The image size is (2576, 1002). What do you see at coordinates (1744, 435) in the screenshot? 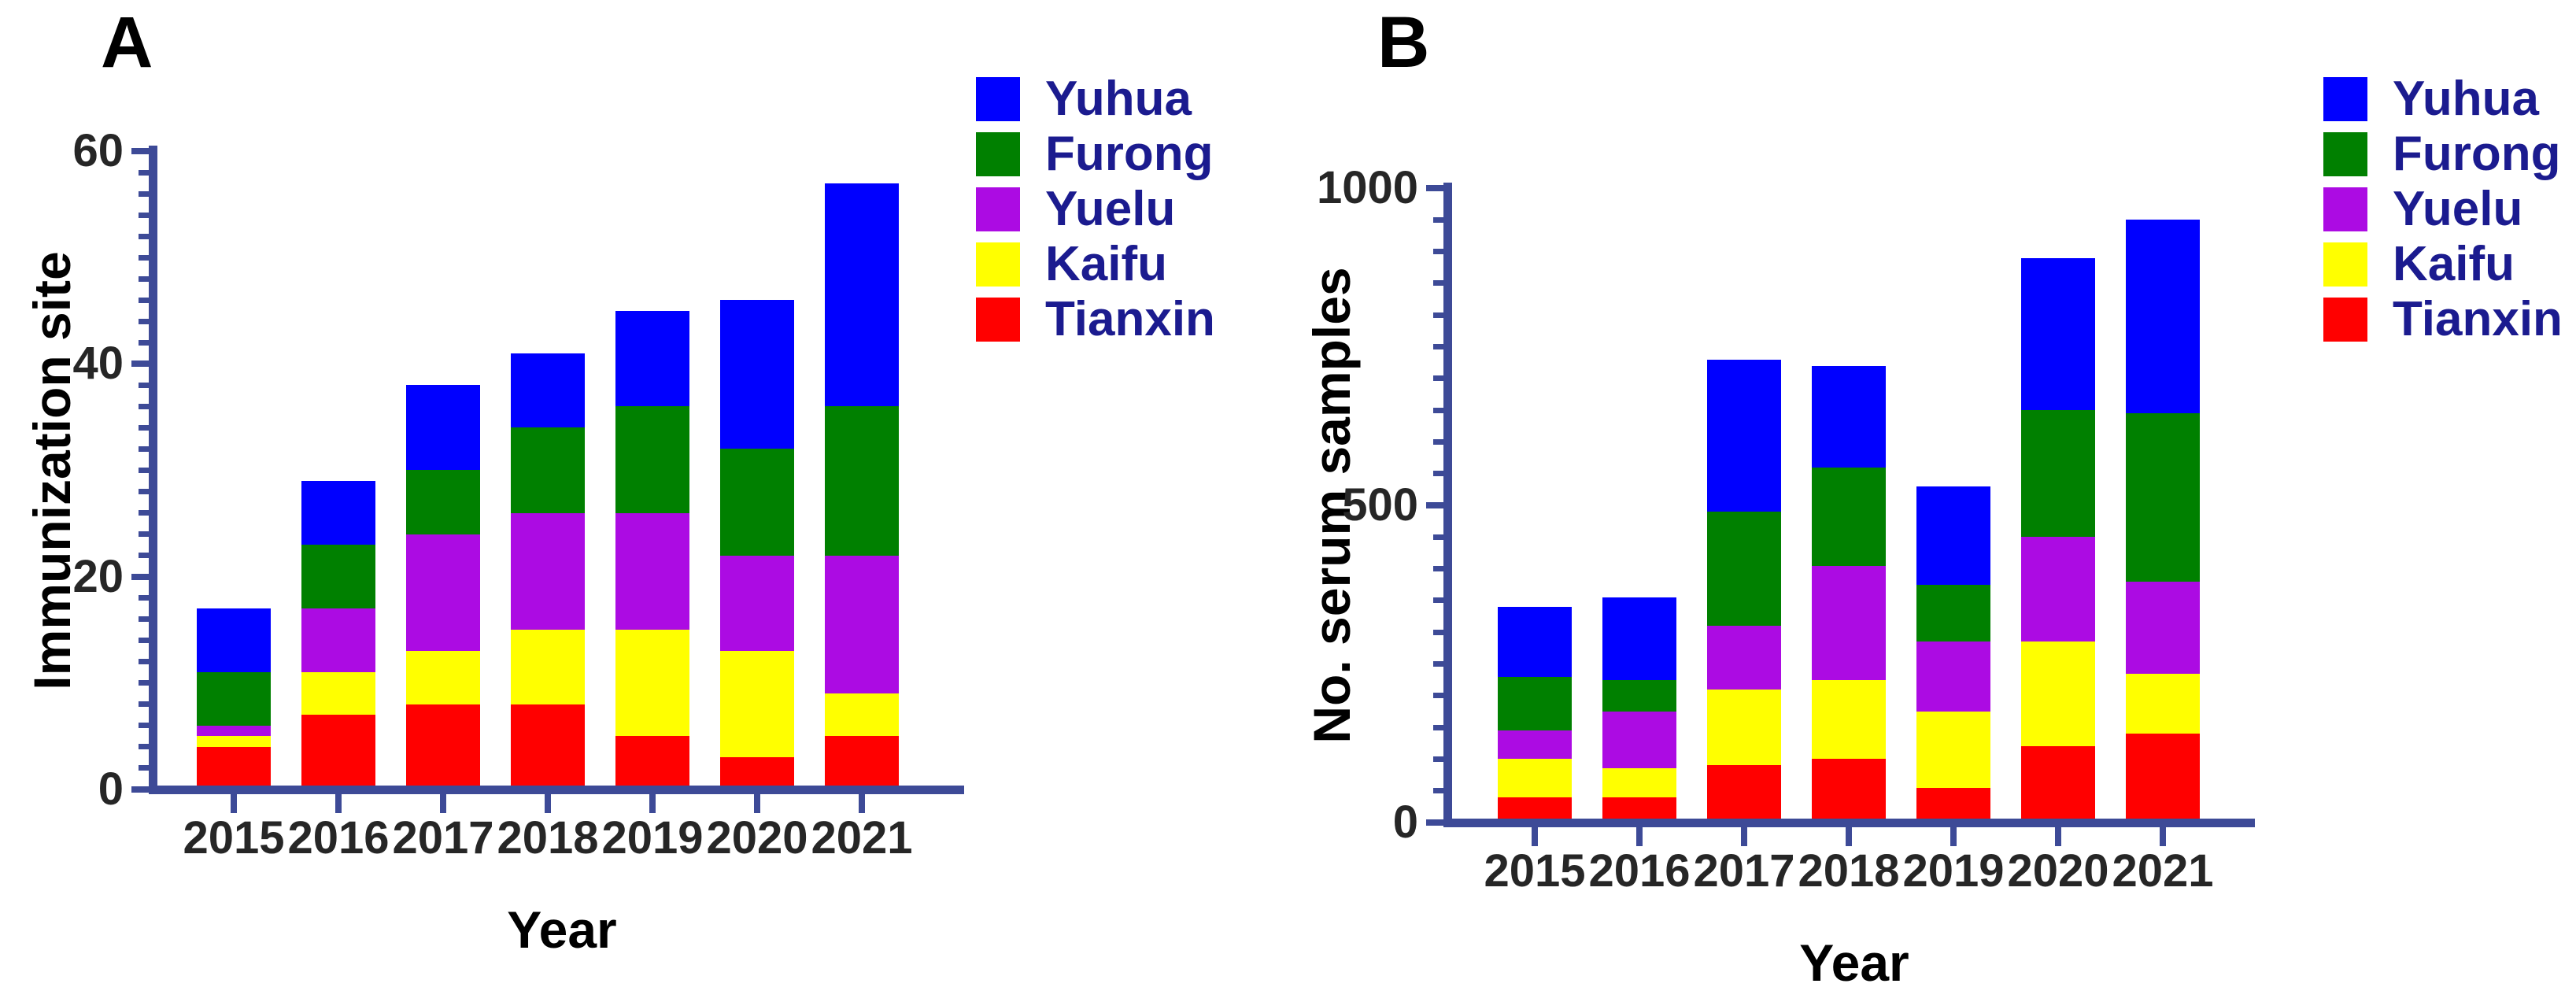
I see `bar-segment-yuhua-2017` at bounding box center [1744, 435].